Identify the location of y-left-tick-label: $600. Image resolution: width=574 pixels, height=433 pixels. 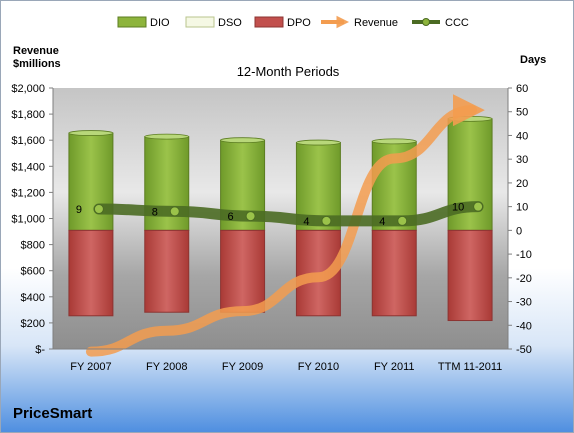
(33, 272).